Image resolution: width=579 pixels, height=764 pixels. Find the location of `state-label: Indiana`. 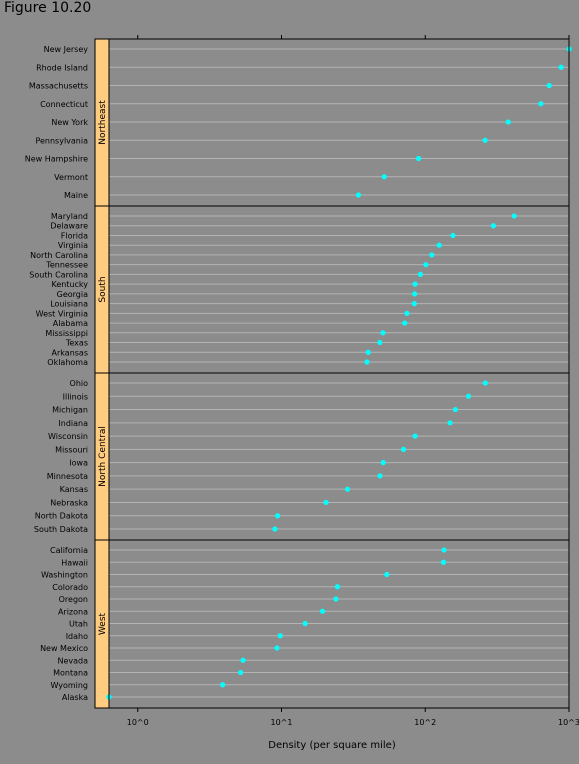

state-label: Indiana is located at coordinates (73, 423).